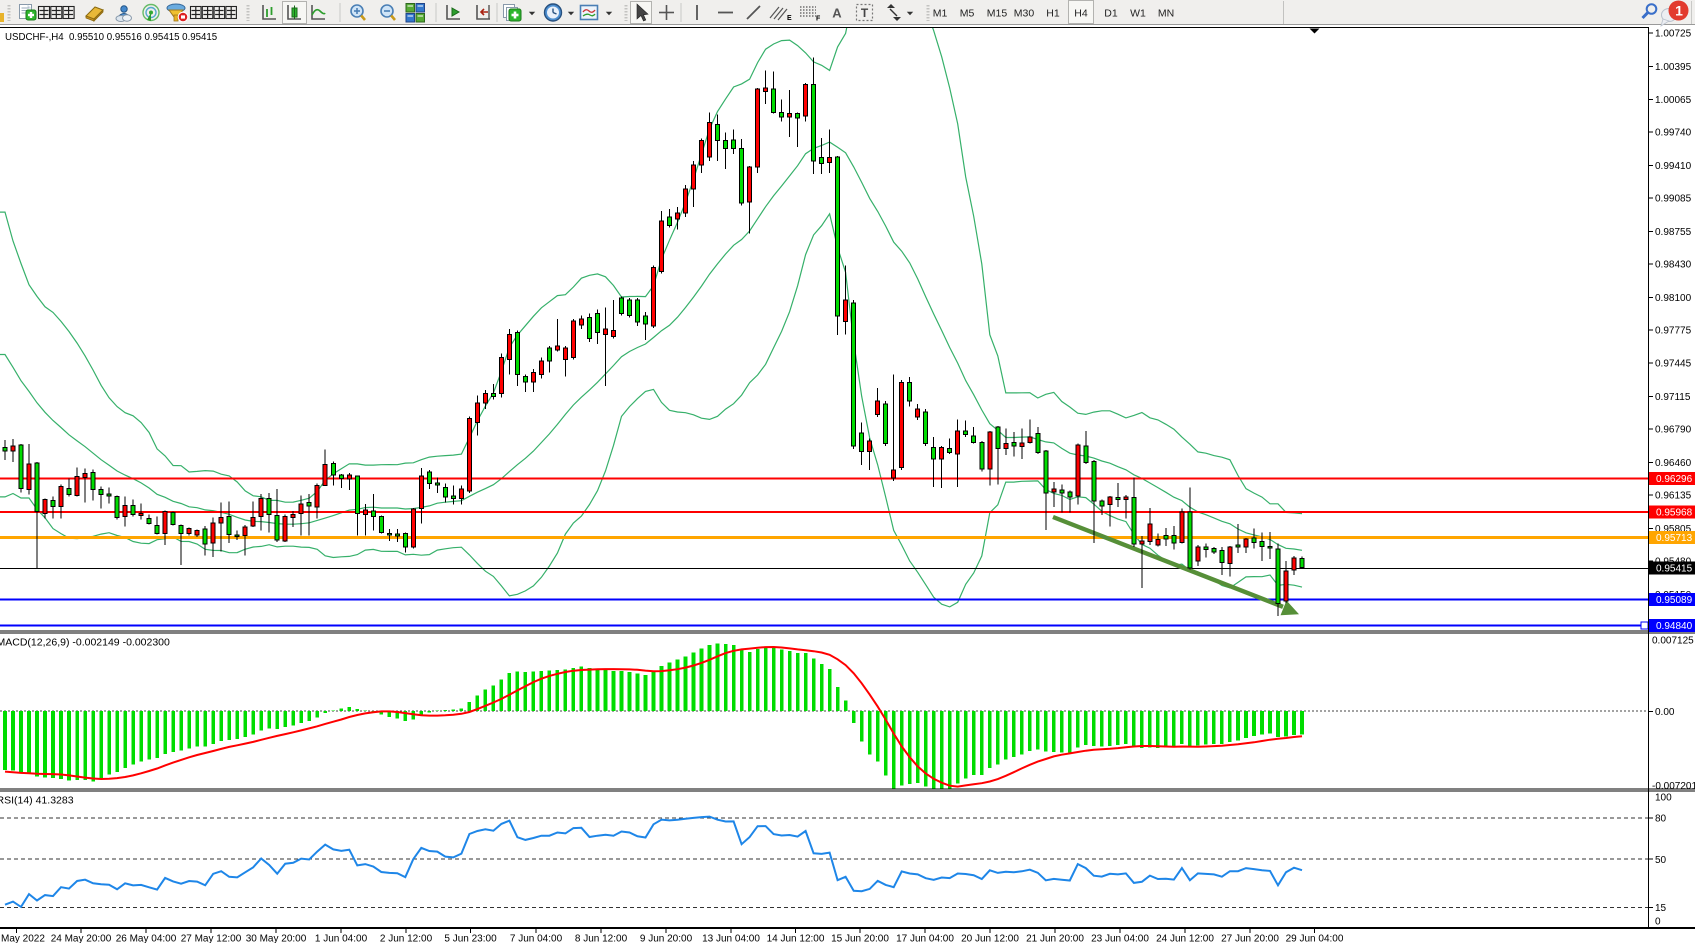  I want to click on svg-text: 0.97115, so click(1673, 397).